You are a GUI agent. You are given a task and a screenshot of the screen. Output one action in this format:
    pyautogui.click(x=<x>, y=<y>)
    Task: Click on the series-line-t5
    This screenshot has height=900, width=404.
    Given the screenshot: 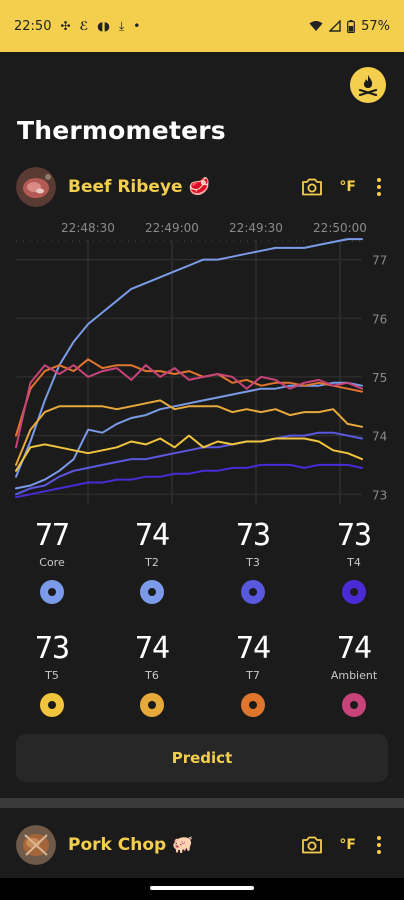 What is the action you would take?
    pyautogui.click(x=189, y=453)
    